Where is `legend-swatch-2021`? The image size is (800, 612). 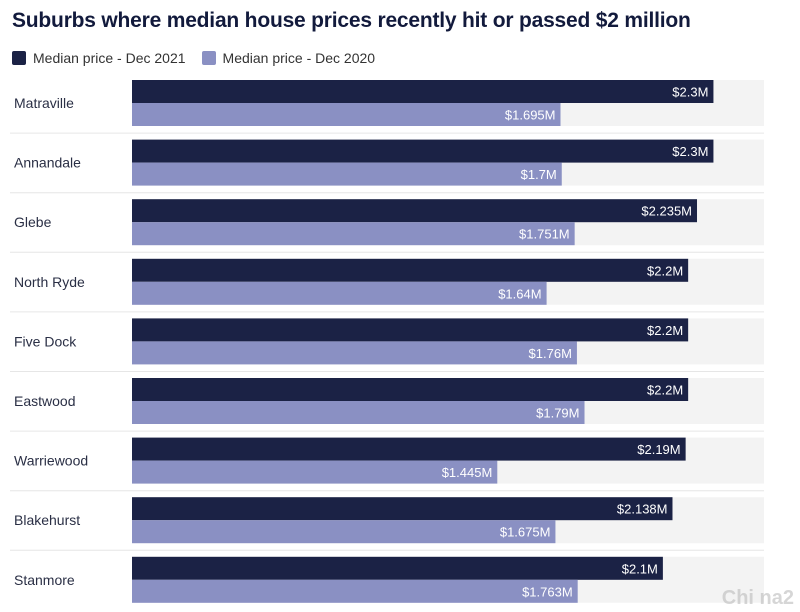
legend-swatch-2021 is located at coordinates (19, 58).